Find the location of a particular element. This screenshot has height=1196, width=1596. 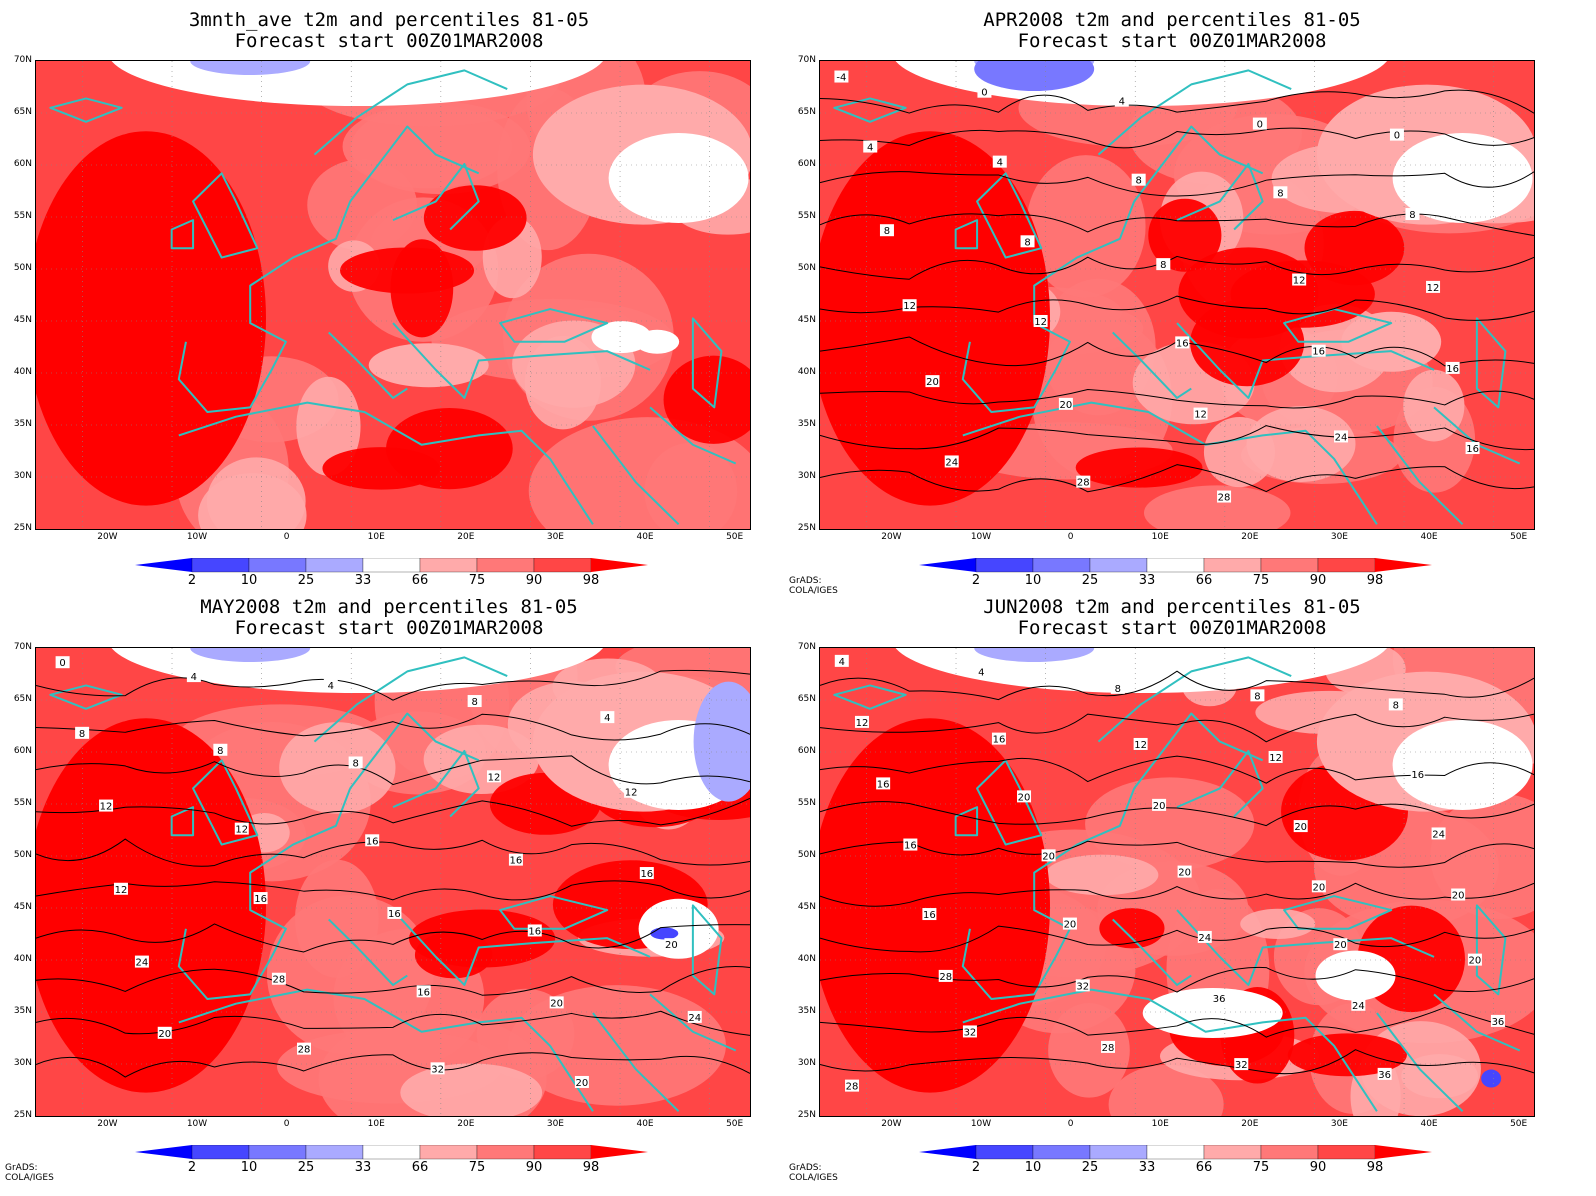

contour-label-text: 8 is located at coordinates (1027, 242).